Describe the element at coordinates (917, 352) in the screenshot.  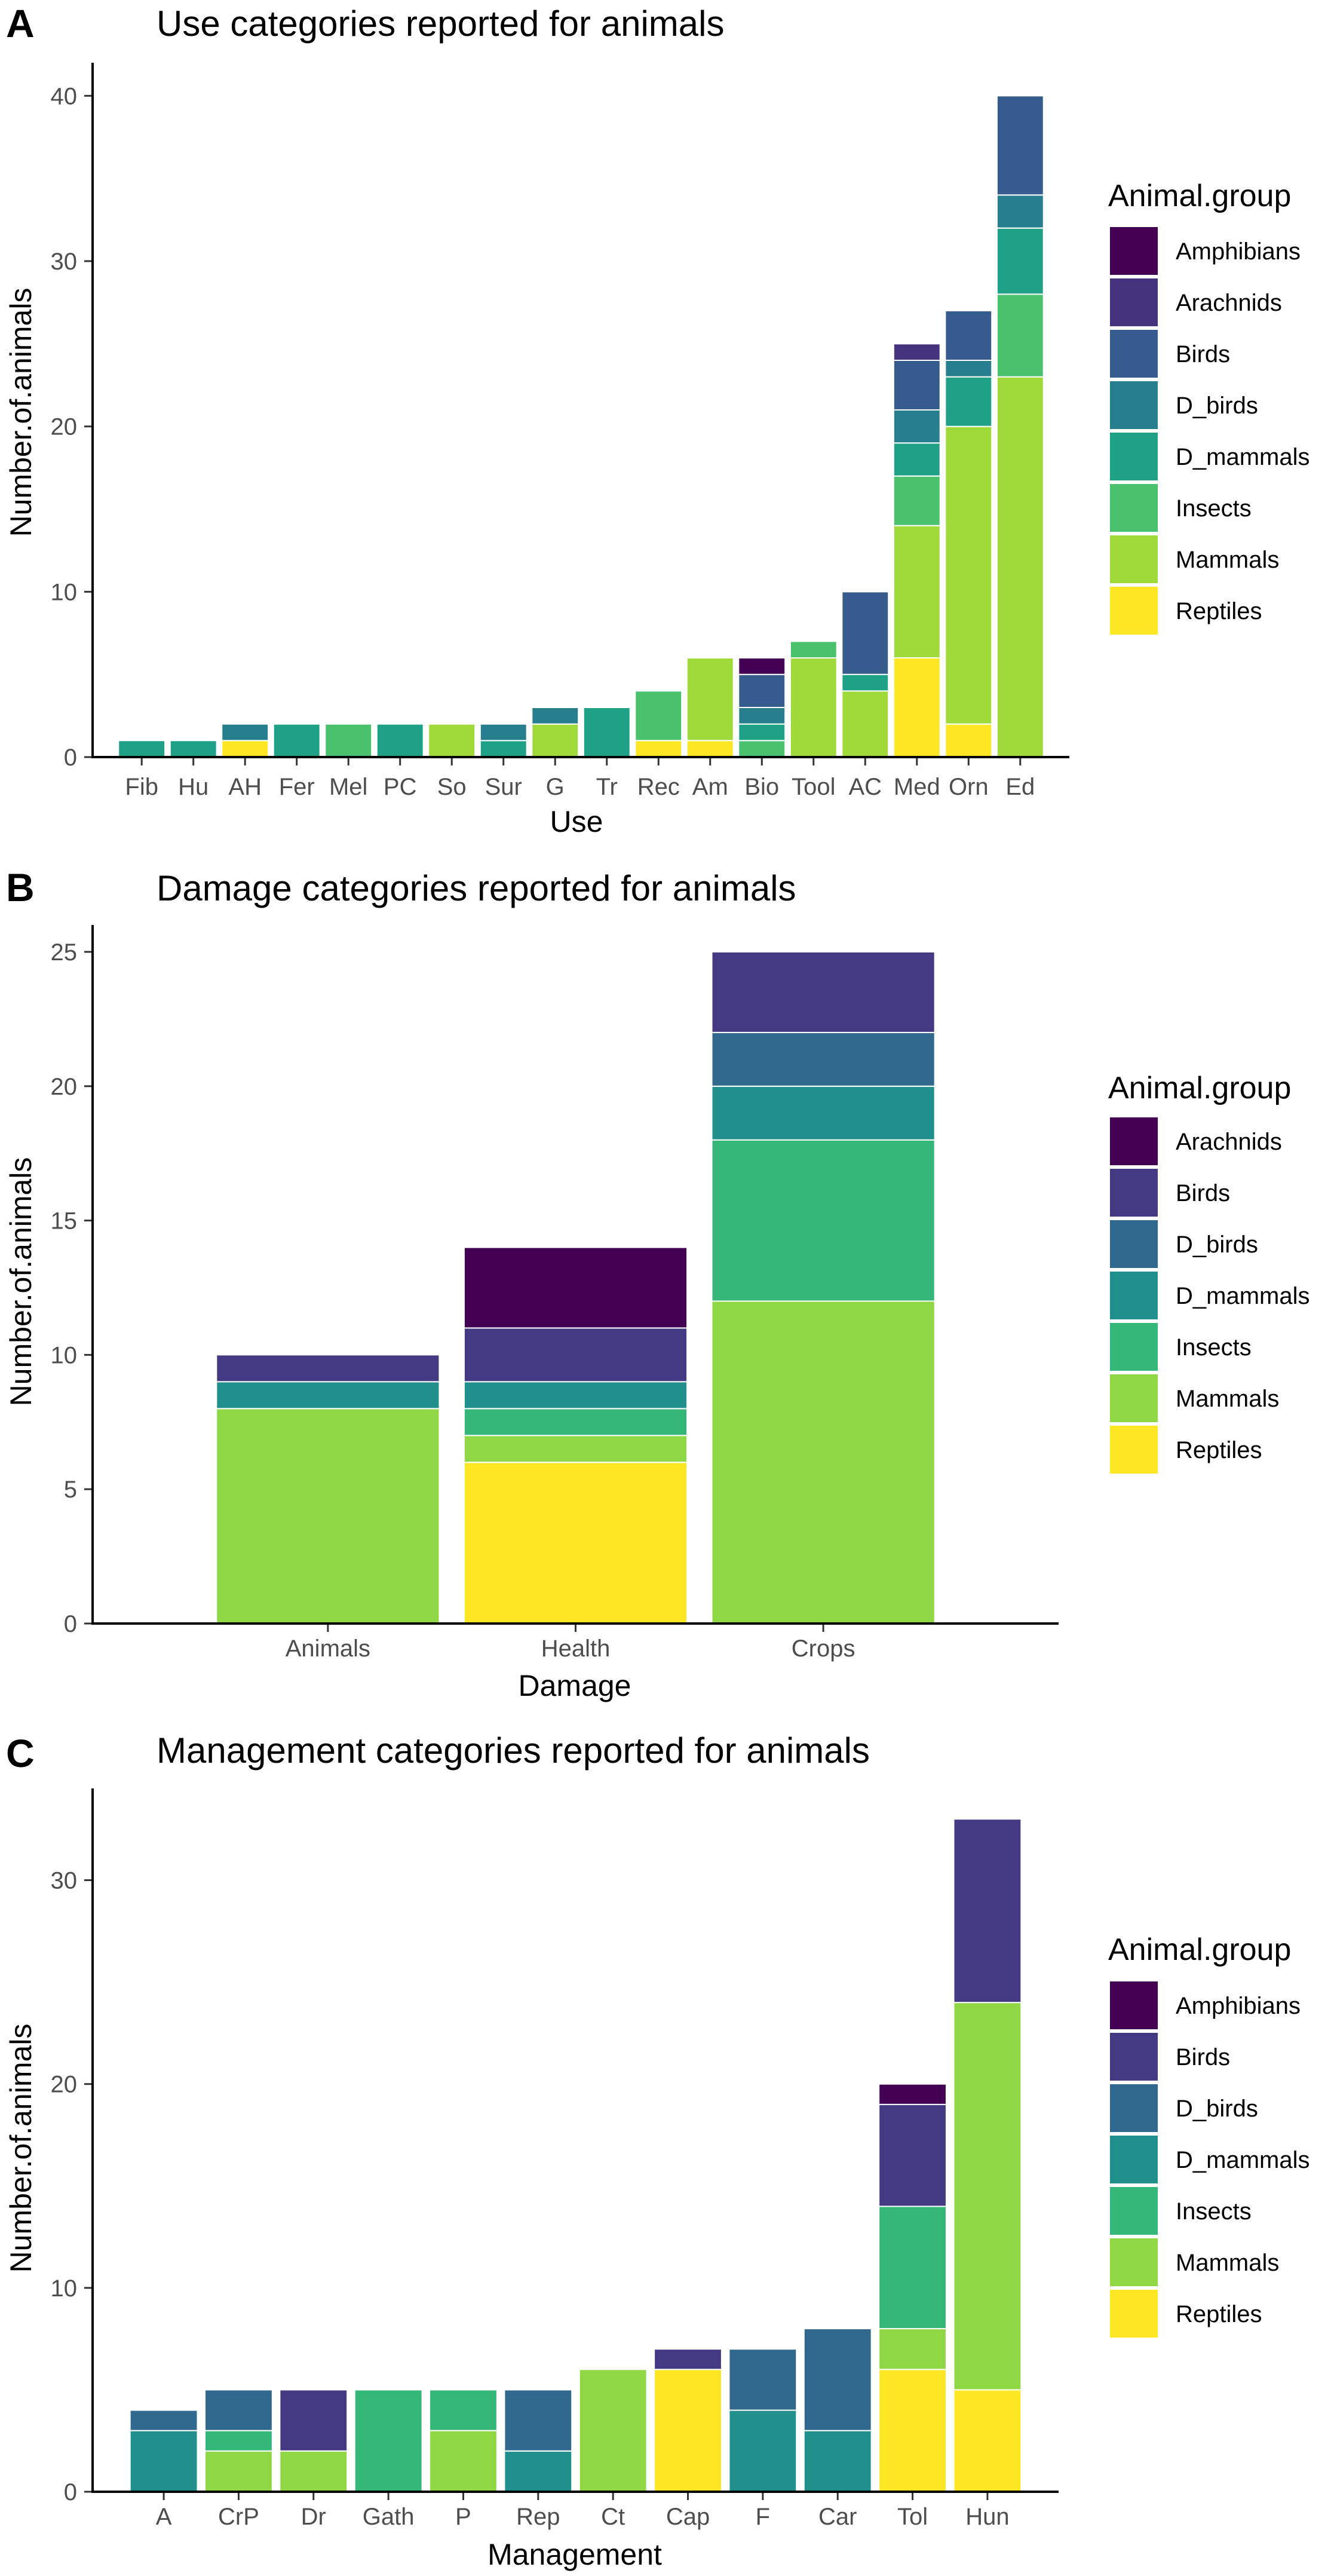
I see `bar-segment-med-arachnids` at that location.